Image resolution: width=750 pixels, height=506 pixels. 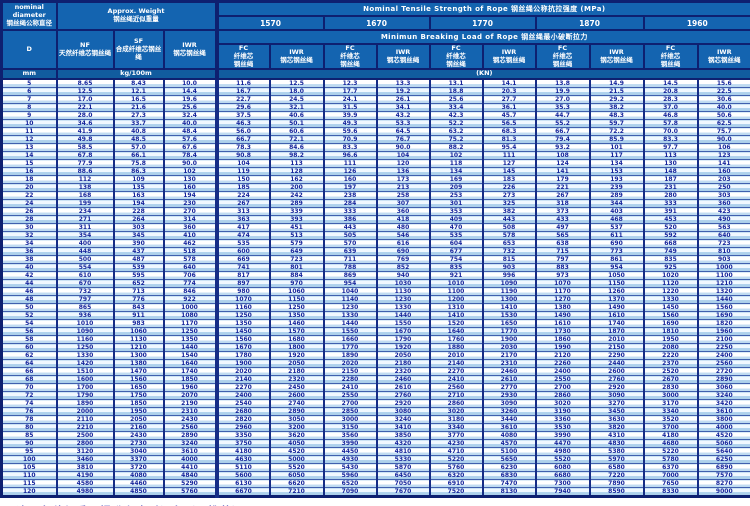 What do you see at coordinates (616, 340) in the screenshot?
I see `cell-1870-iwr: 2010` at bounding box center [616, 340].